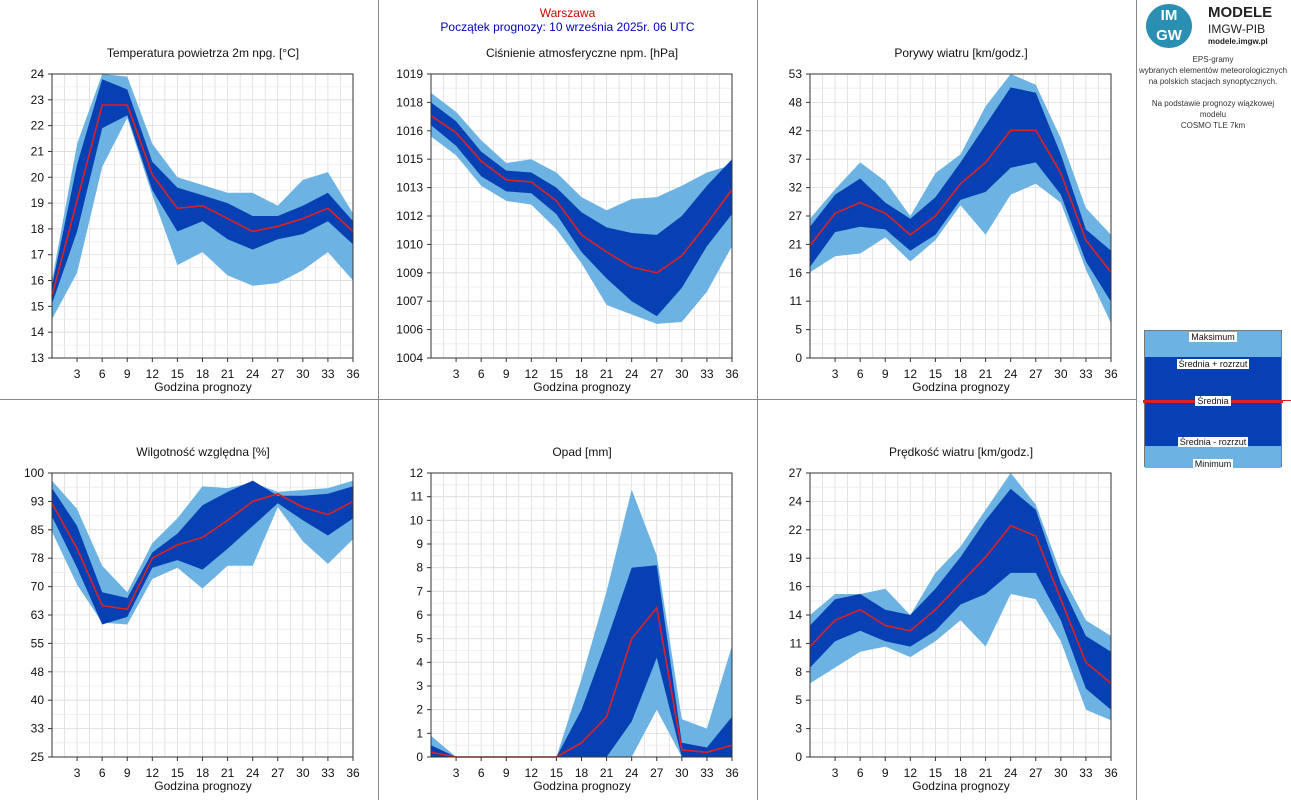 The width and height of the screenshot is (1291, 800). Describe the element at coordinates (582, 773) in the screenshot. I see `x-tick-label: 18` at that location.